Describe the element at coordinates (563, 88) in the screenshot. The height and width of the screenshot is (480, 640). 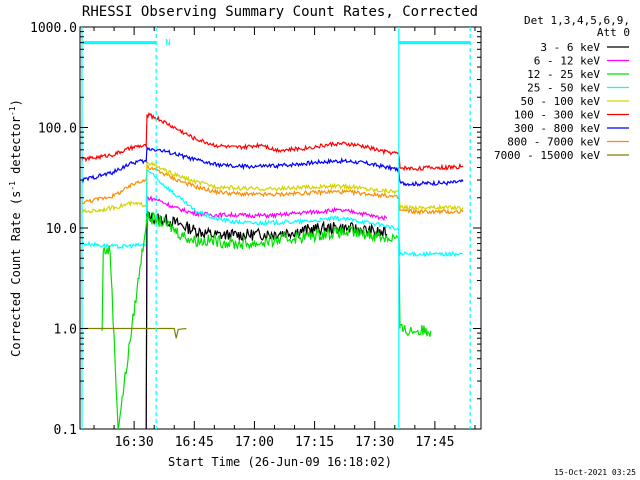
I see `legend-label: 25 - 50 keV` at that location.